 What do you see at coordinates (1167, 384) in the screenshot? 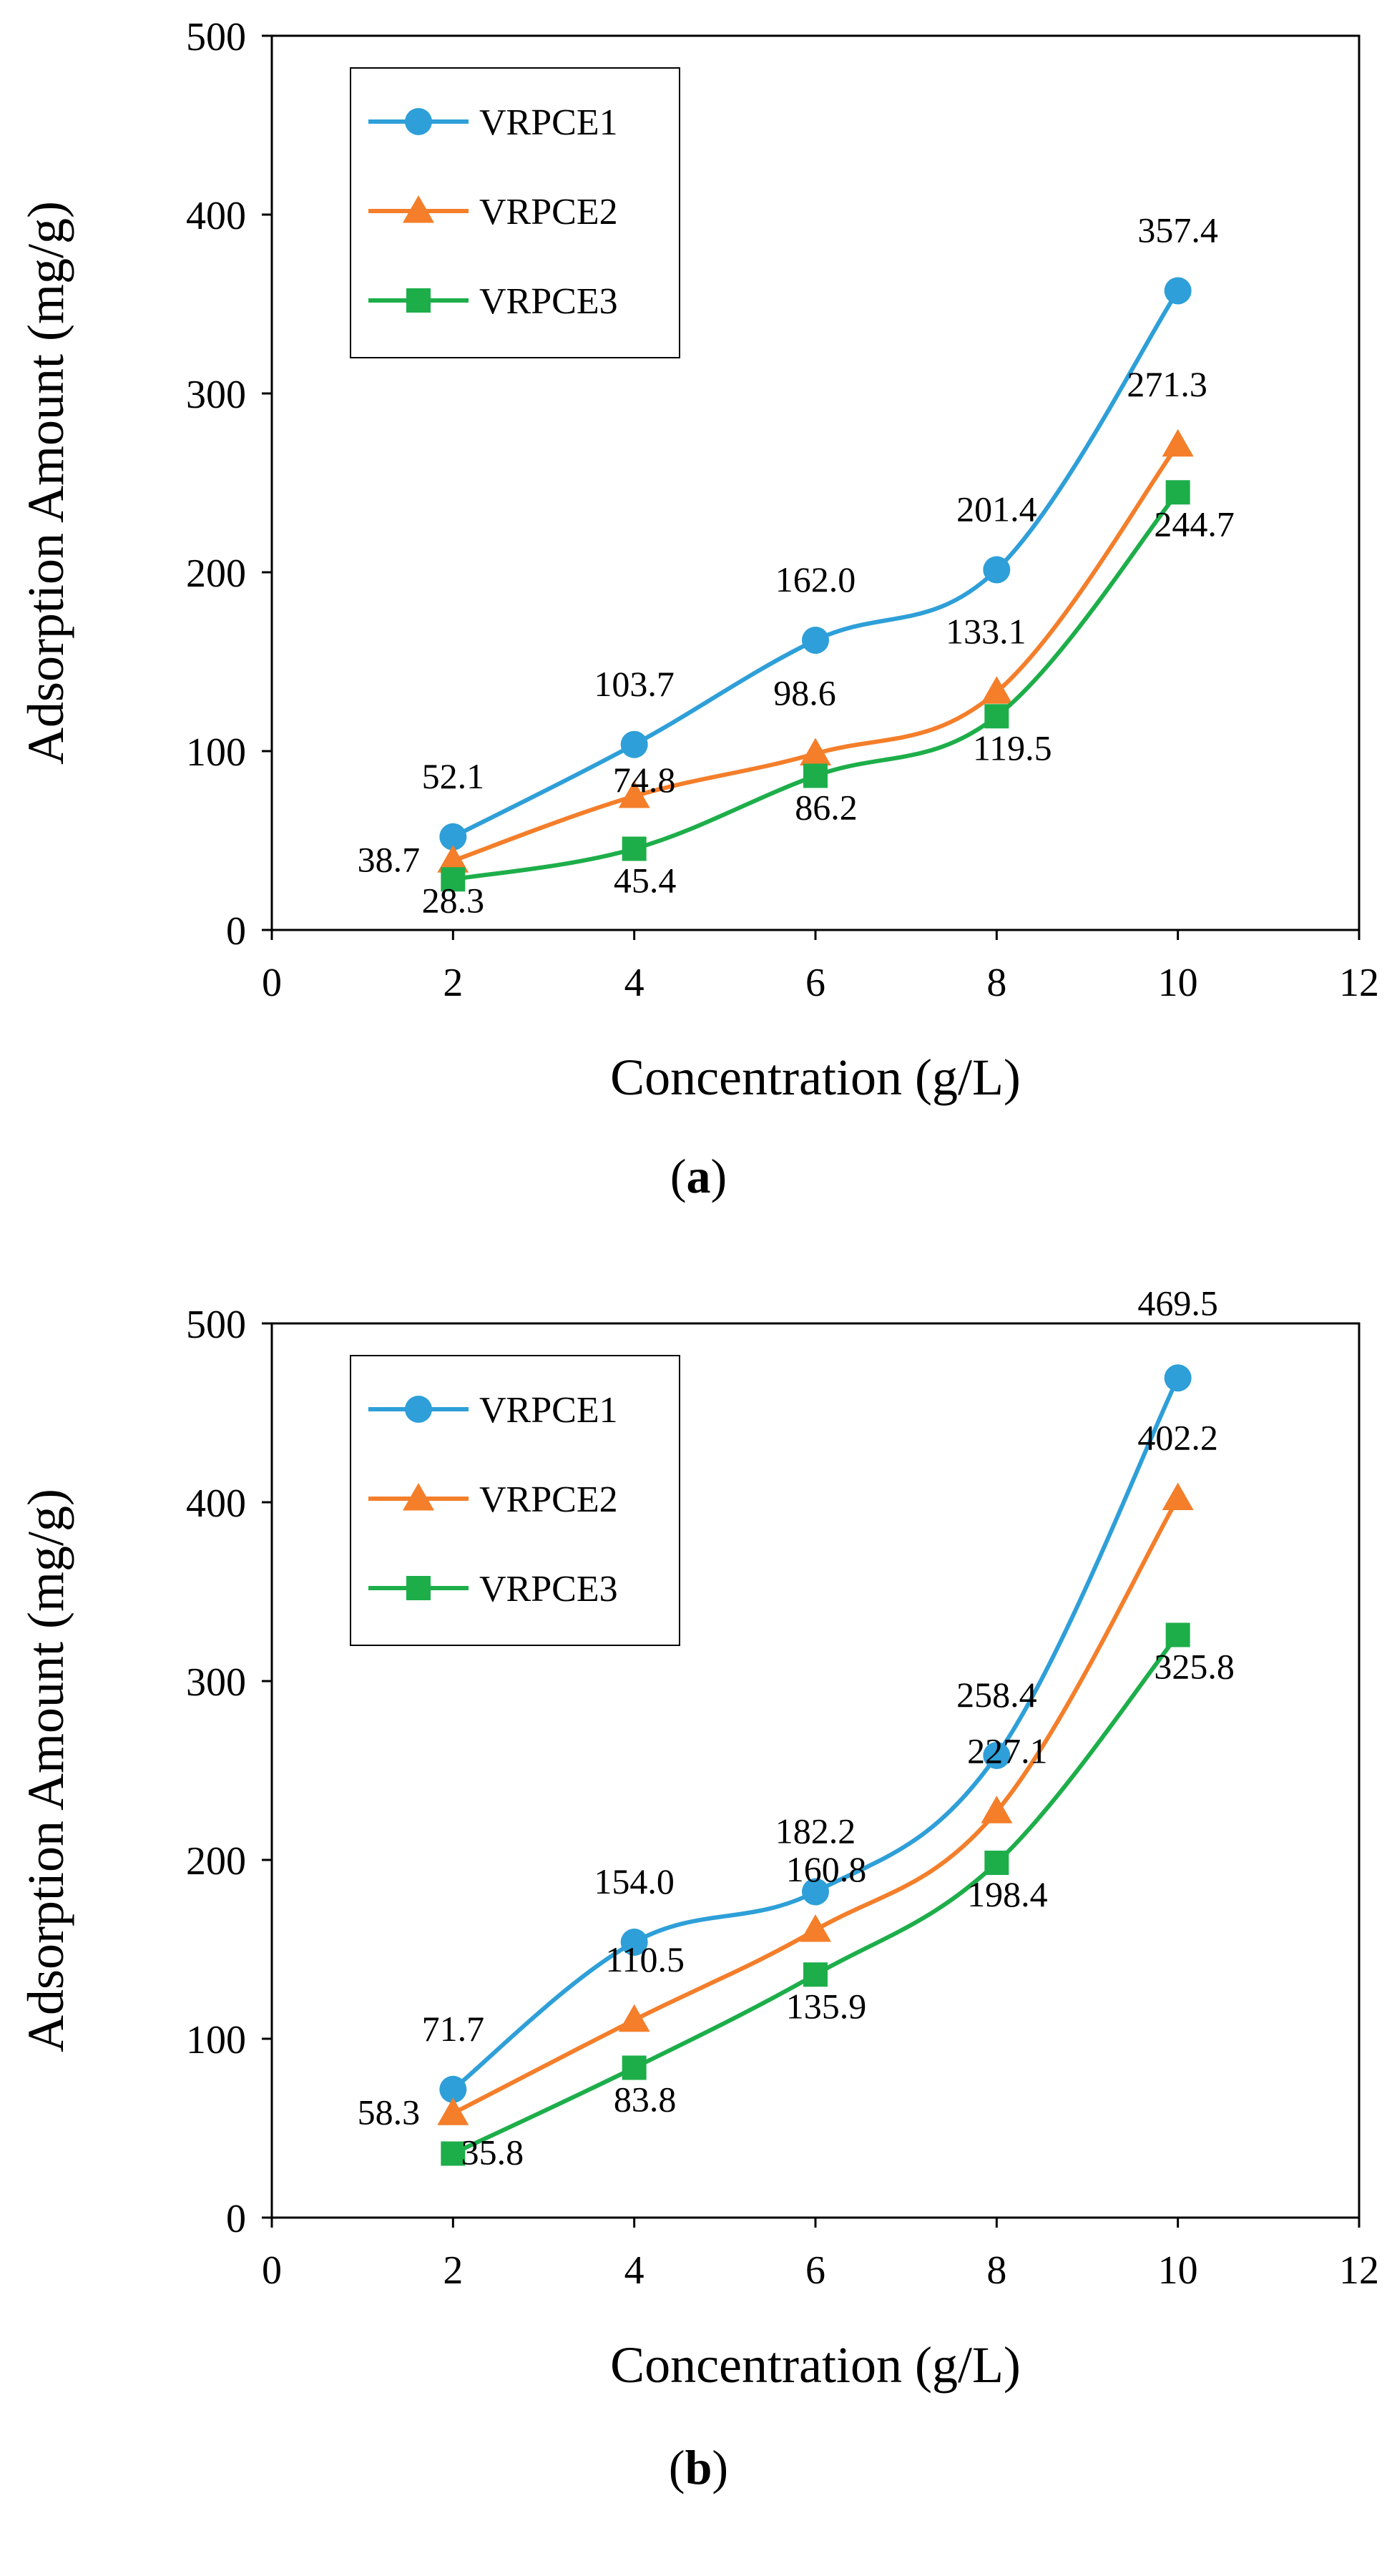
I see `data-label-VRPCE2: 271.3` at bounding box center [1167, 384].